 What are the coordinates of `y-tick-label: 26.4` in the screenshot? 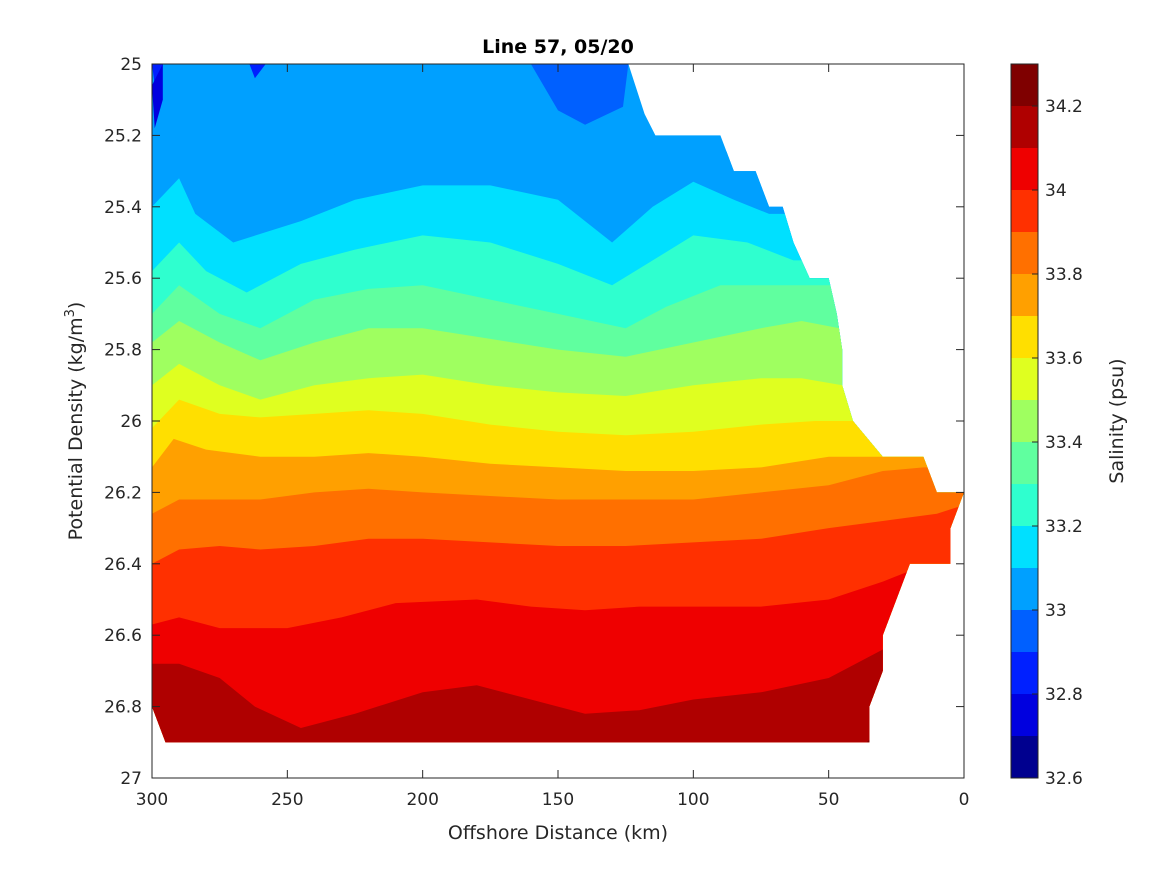 It's located at (123, 565).